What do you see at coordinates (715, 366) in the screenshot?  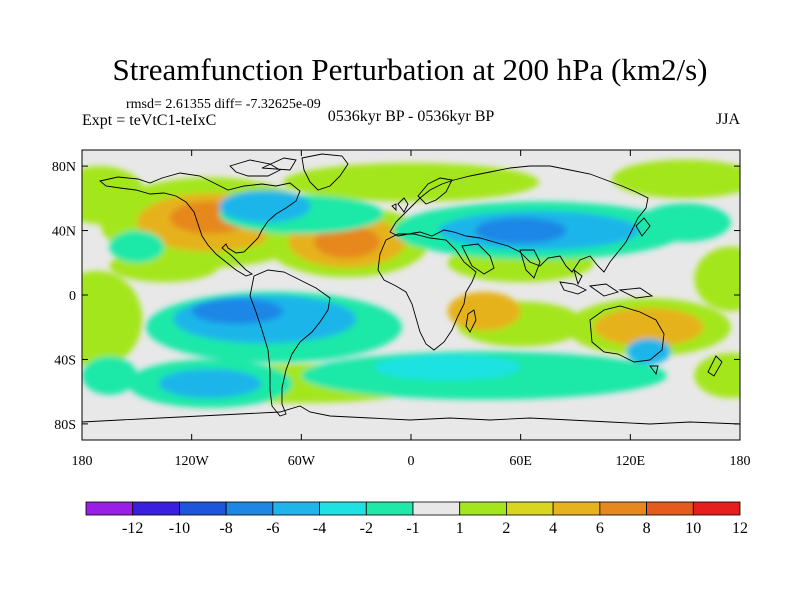 I see `coast-new-zealand` at bounding box center [715, 366].